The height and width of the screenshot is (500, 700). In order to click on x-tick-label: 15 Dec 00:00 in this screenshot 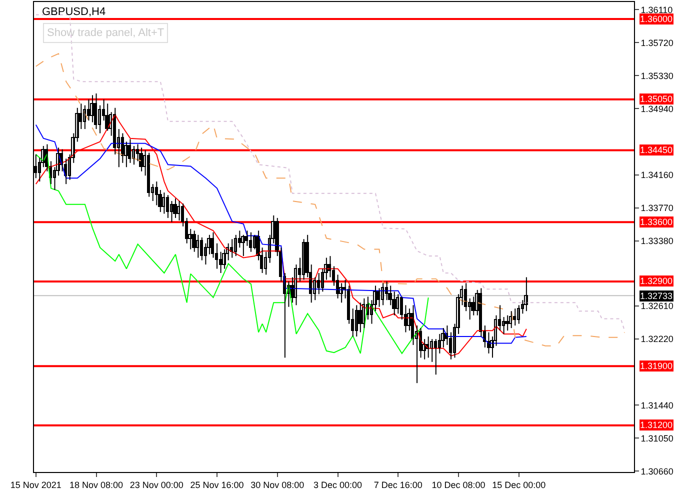, I will do `click(519, 485)`.